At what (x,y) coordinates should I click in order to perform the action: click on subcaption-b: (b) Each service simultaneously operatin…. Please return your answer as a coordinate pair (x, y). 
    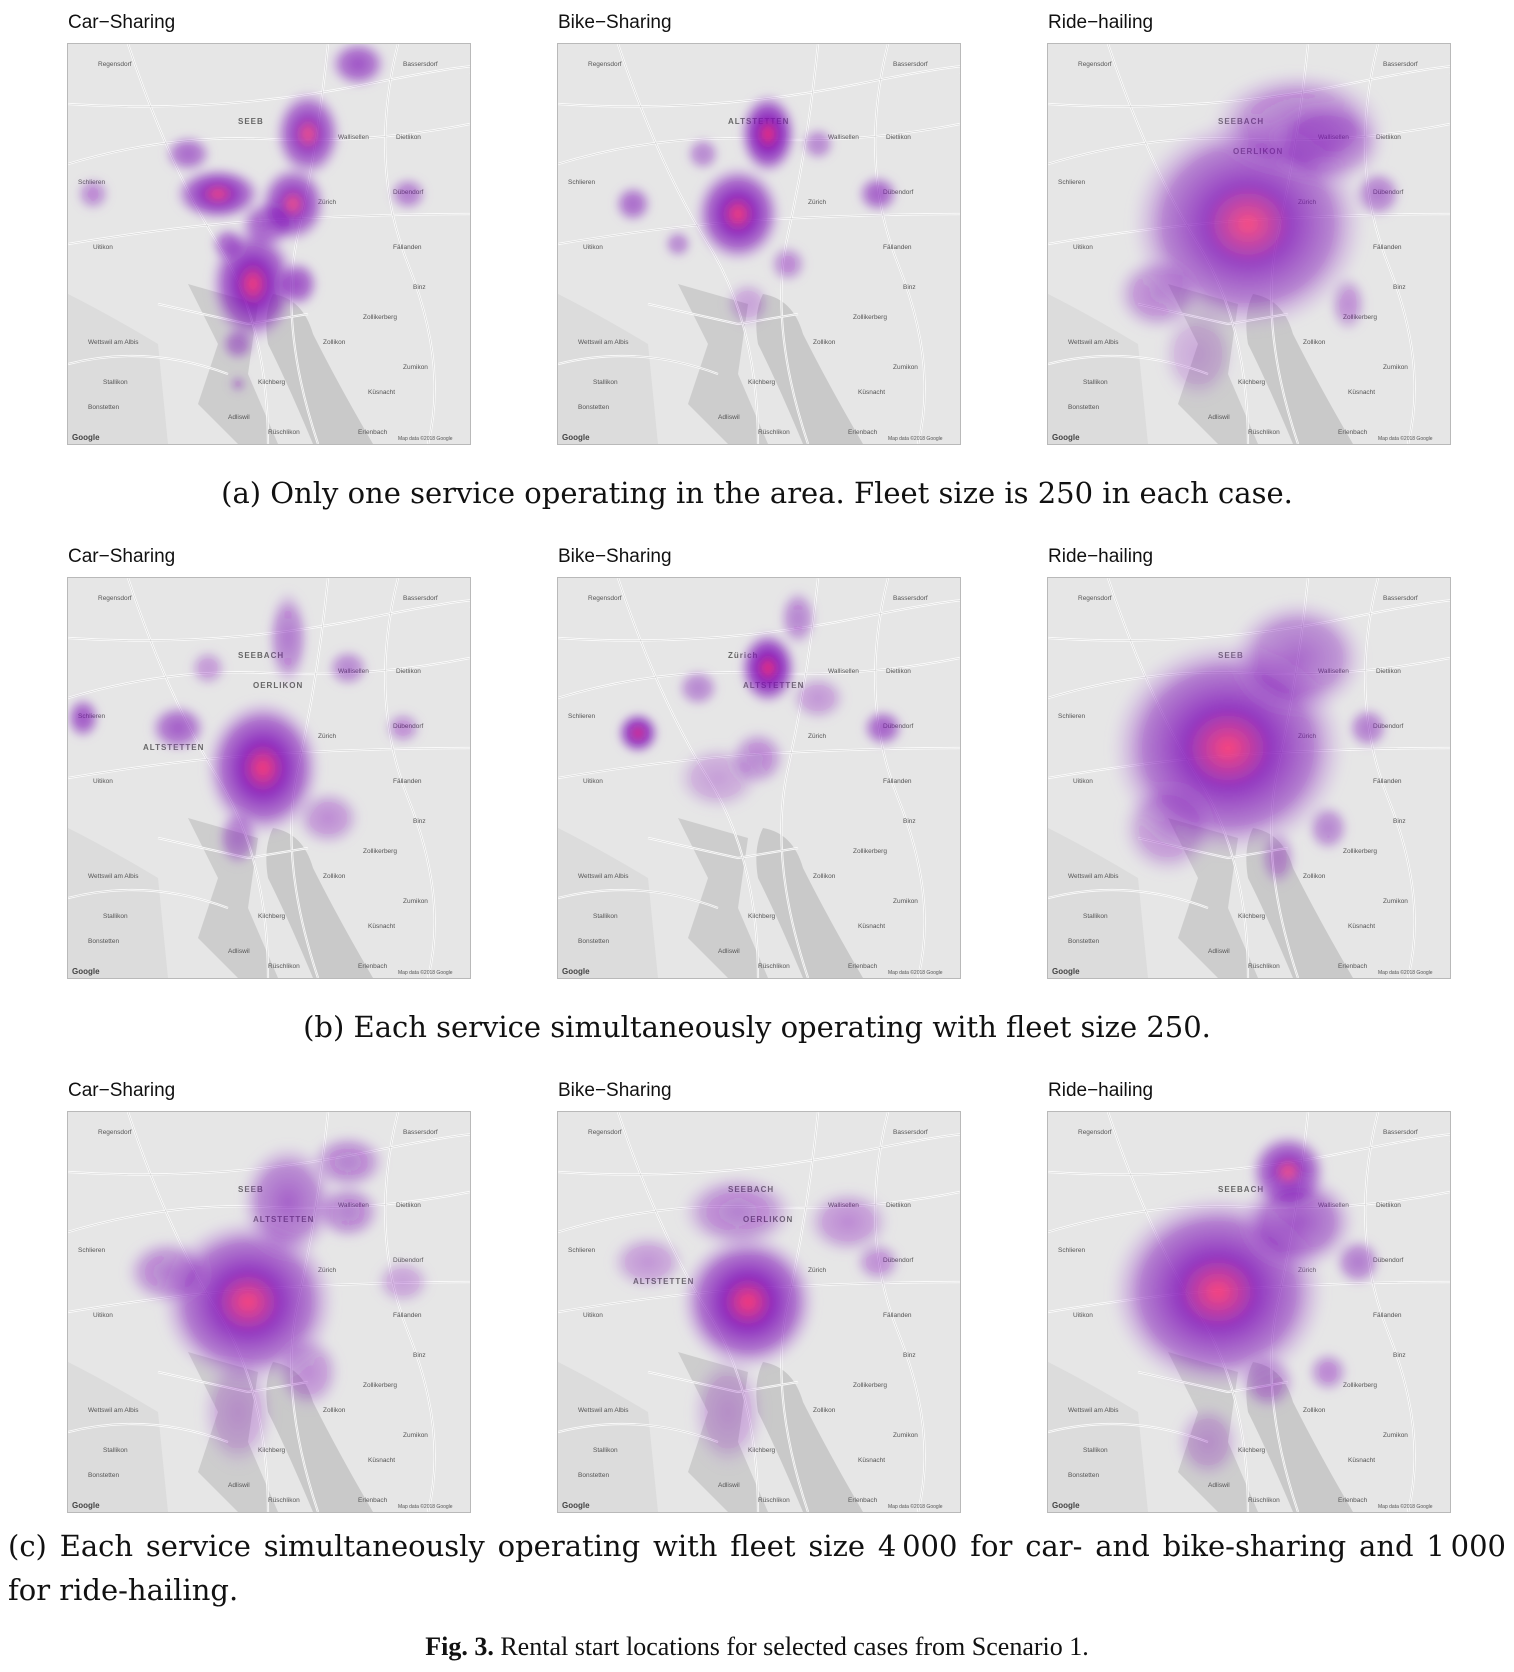
    Looking at the image, I should click on (757, 1027).